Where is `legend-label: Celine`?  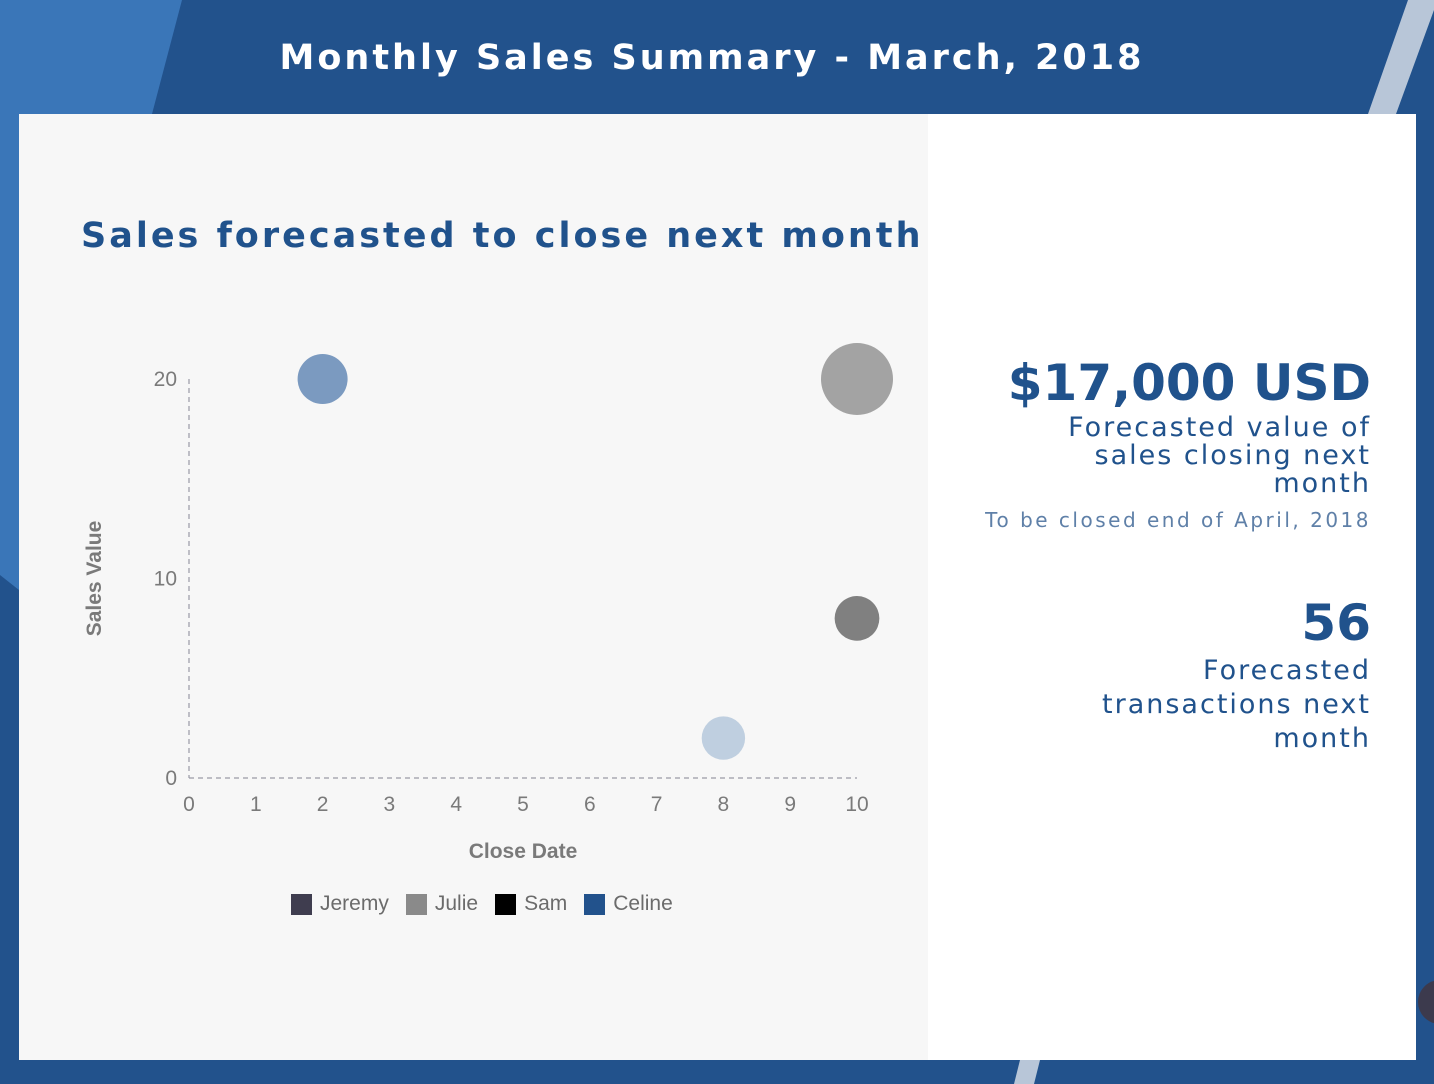 legend-label: Celine is located at coordinates (643, 903).